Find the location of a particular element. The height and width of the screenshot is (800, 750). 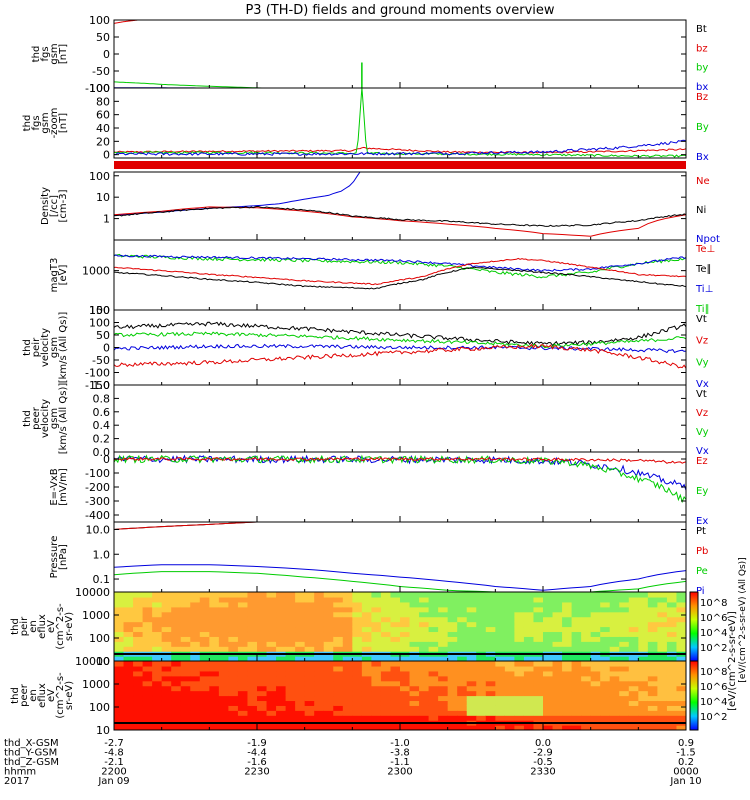

ytick-label: 60 is located at coordinates (103, 115).